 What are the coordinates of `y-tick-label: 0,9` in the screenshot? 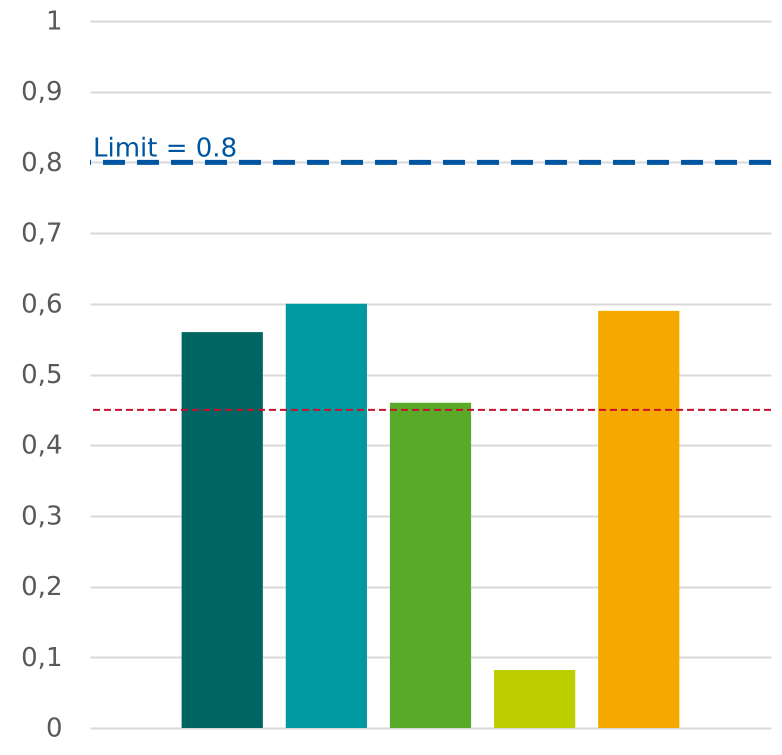 It's located at (41, 92).